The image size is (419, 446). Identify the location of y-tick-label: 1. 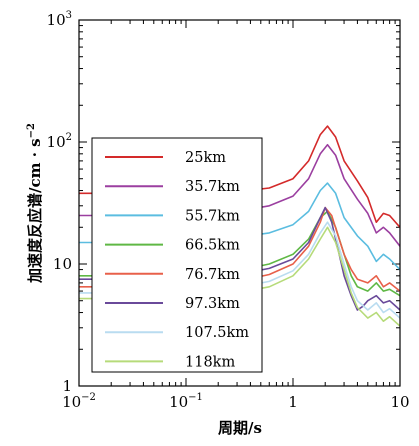
(67, 386).